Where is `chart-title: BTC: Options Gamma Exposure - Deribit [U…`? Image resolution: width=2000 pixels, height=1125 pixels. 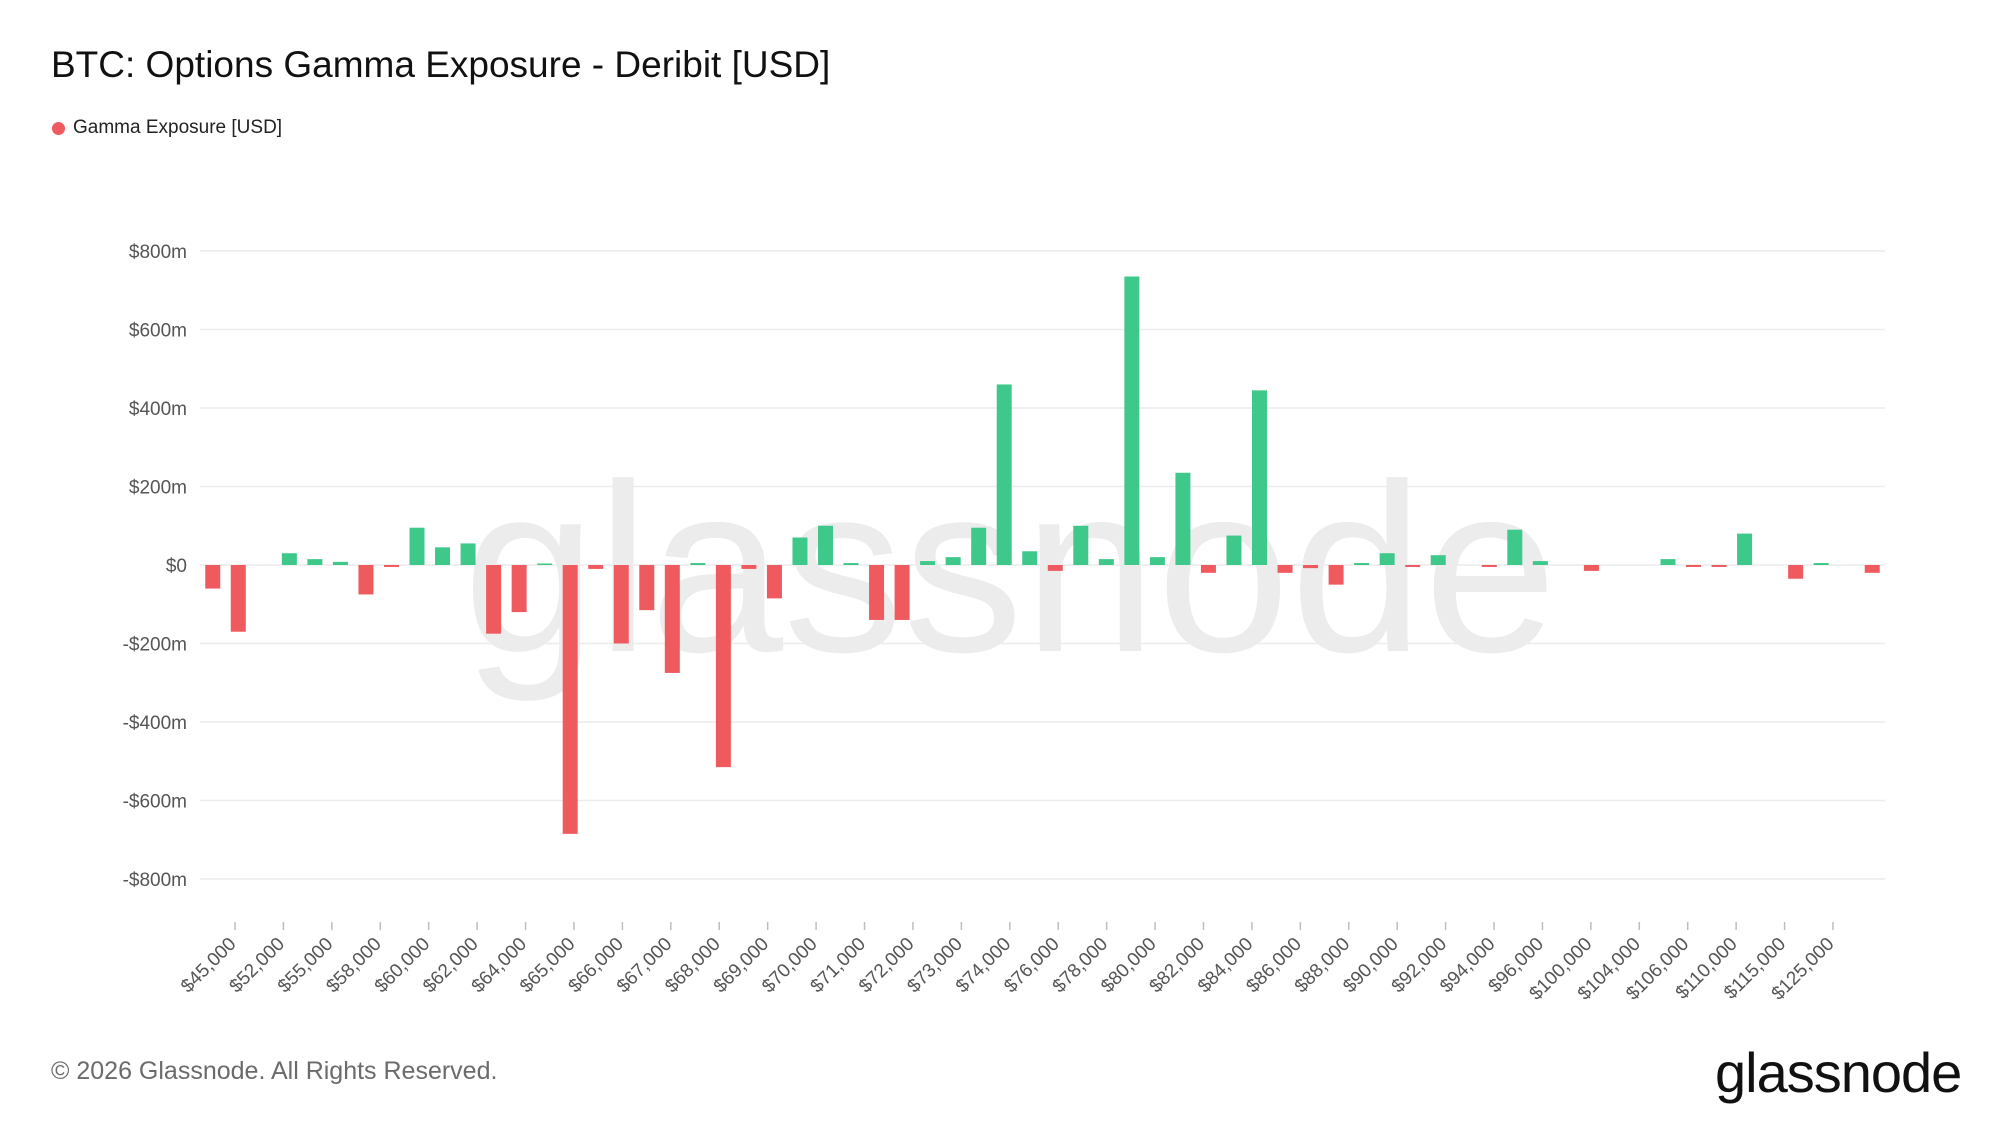
chart-title: BTC: Options Gamma Exposure - Deribit [U… is located at coordinates (441, 64).